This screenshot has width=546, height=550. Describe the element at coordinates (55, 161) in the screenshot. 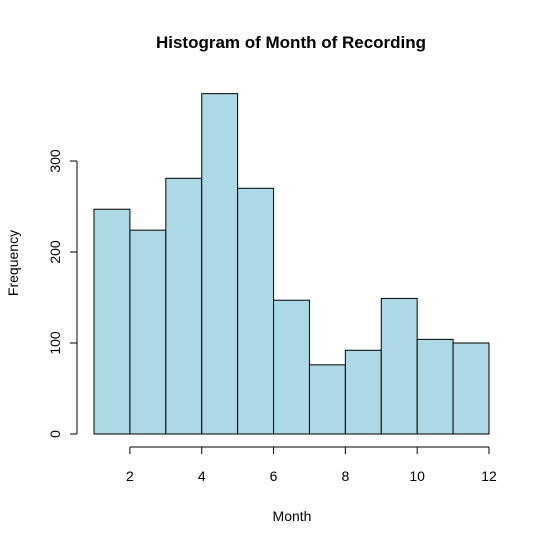

I see `y-tick-label: 300` at that location.